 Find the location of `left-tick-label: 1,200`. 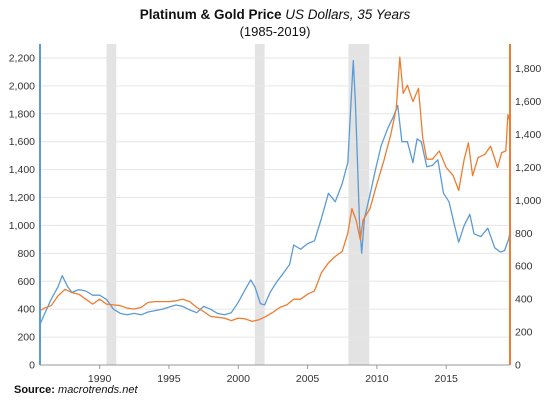

left-tick-label: 1,200 is located at coordinates (22, 198).